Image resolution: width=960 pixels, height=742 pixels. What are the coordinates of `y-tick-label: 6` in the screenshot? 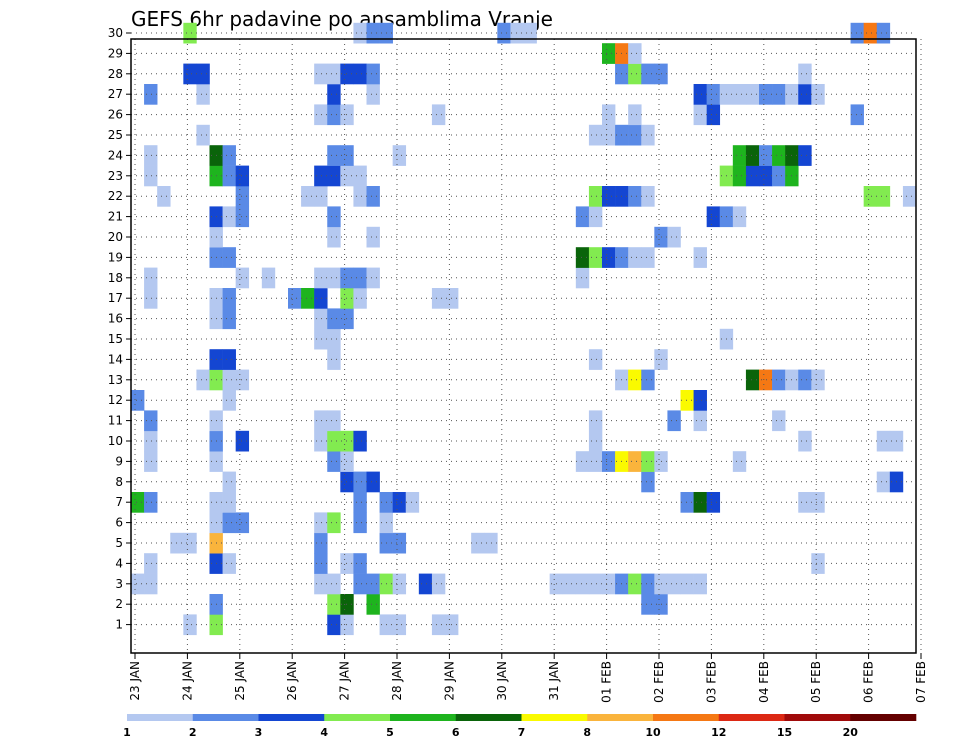 It's located at (119, 523).